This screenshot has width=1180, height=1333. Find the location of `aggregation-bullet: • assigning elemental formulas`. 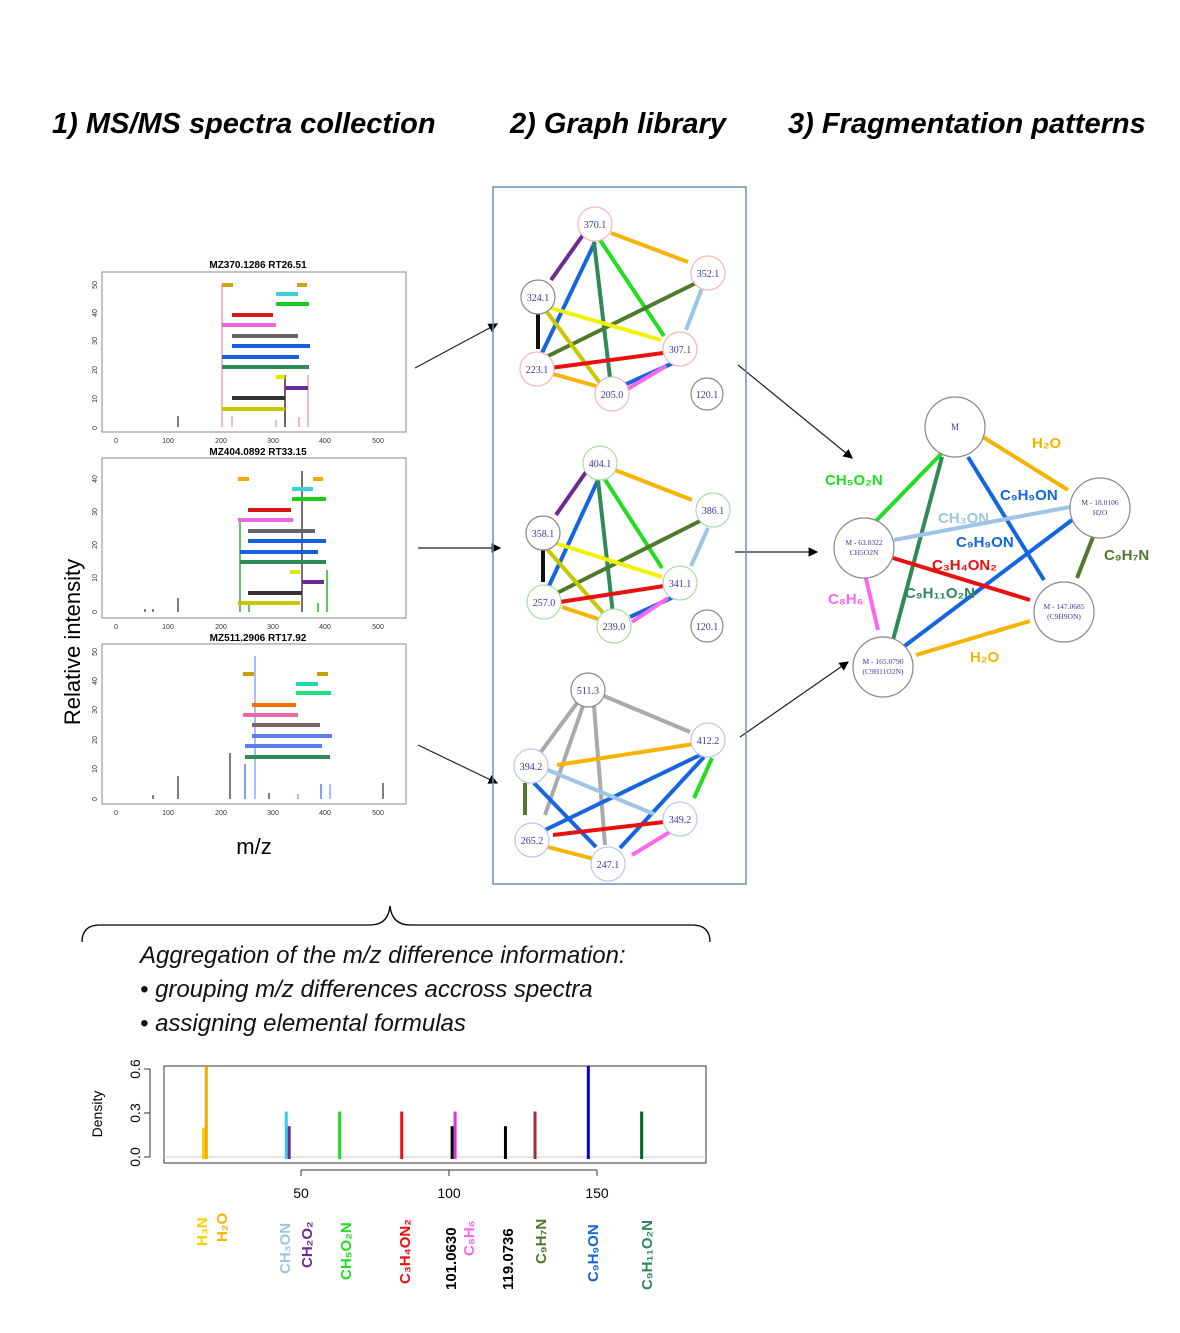

aggregation-bullet: • assigning elemental formulas is located at coordinates (303, 1023).